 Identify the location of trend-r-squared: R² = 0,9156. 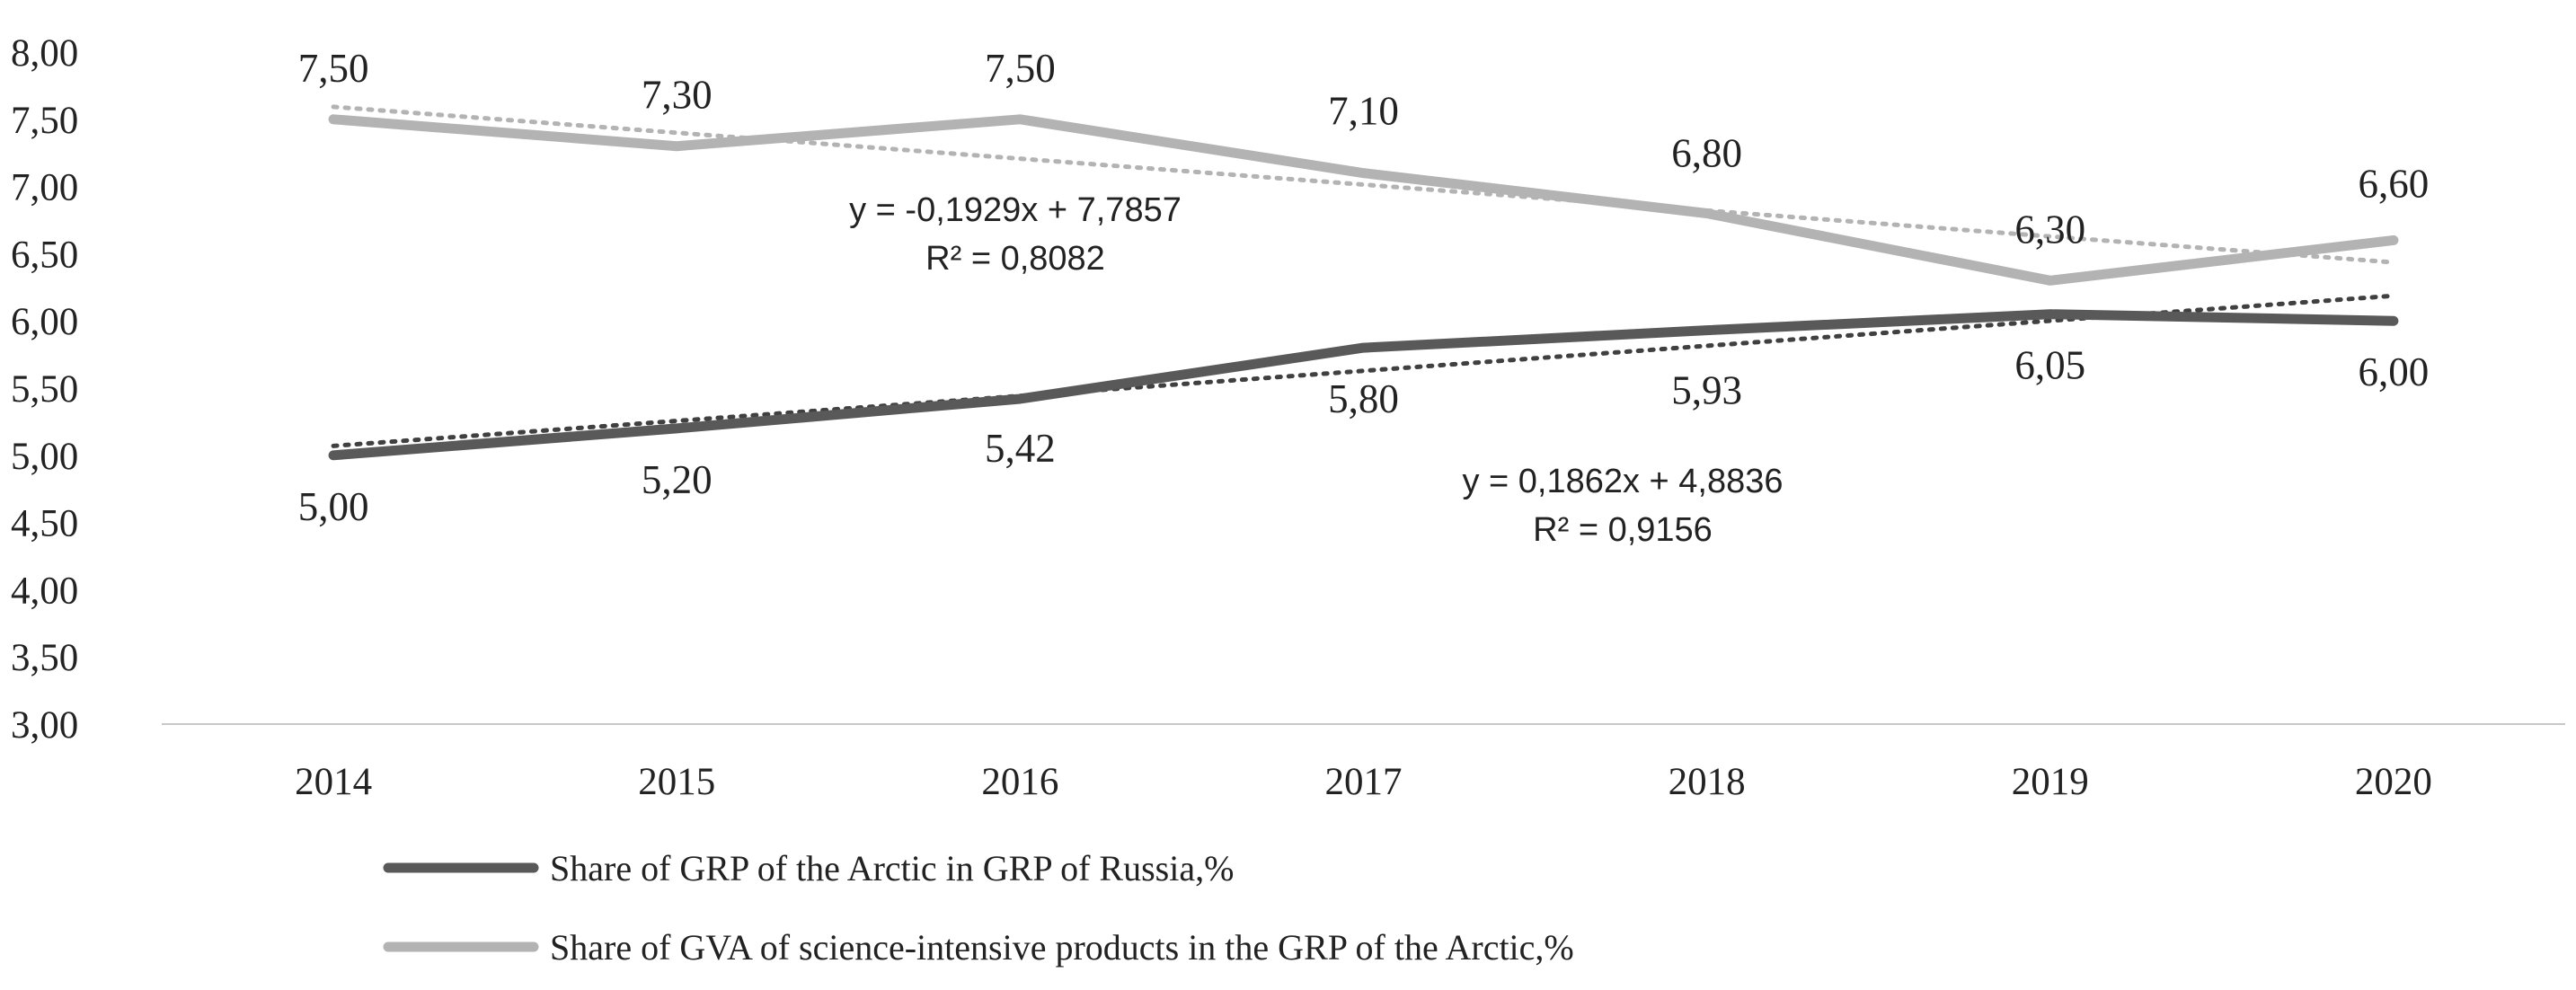
(1623, 530).